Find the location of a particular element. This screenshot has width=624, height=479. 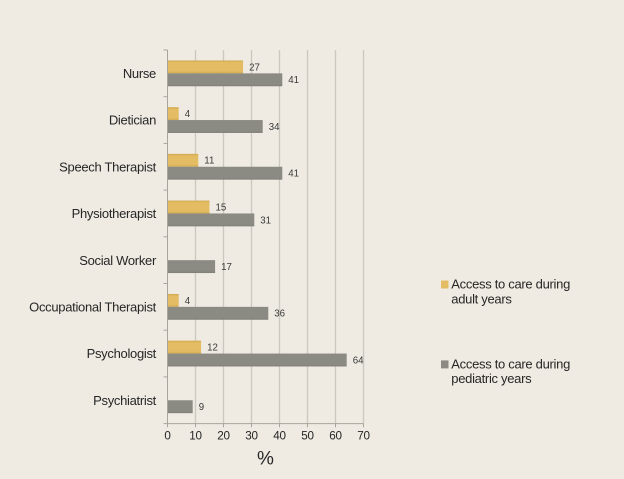

svg-text: pediatric years is located at coordinates (491, 378).